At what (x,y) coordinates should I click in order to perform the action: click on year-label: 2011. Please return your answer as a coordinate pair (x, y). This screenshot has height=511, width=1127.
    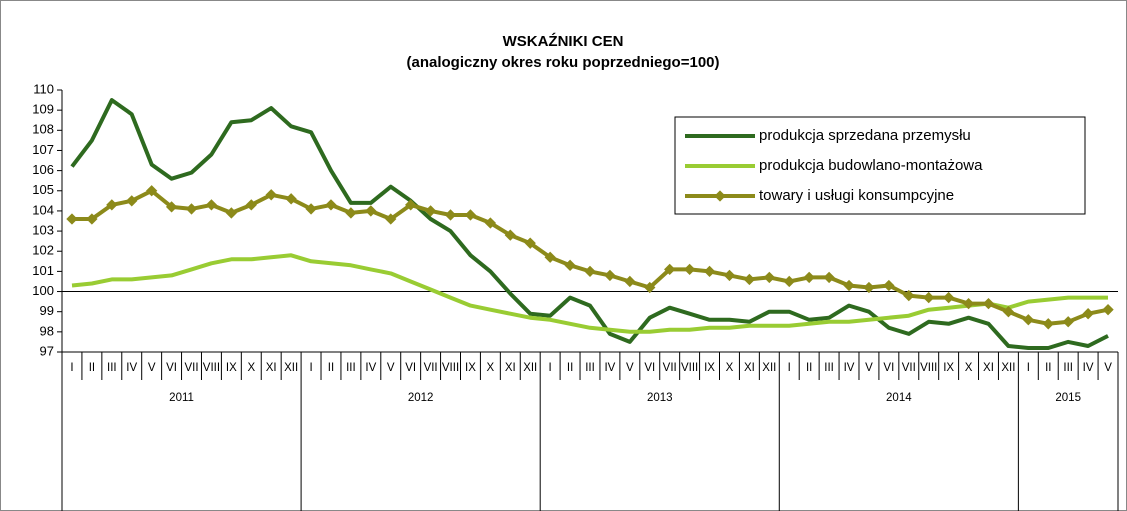
    Looking at the image, I should click on (181, 398).